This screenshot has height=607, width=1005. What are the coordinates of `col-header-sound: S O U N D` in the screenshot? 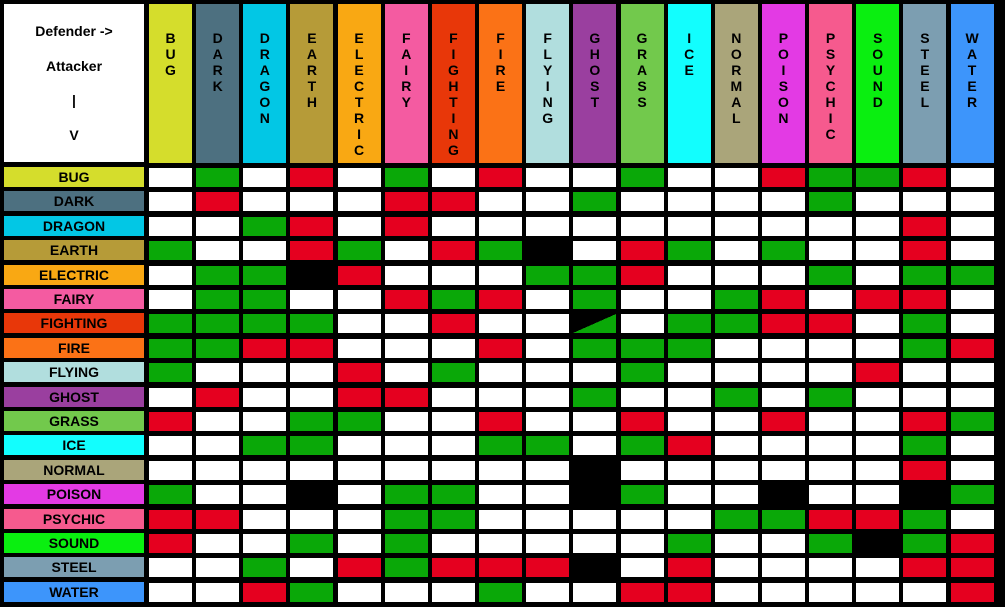 It's located at (878, 83).